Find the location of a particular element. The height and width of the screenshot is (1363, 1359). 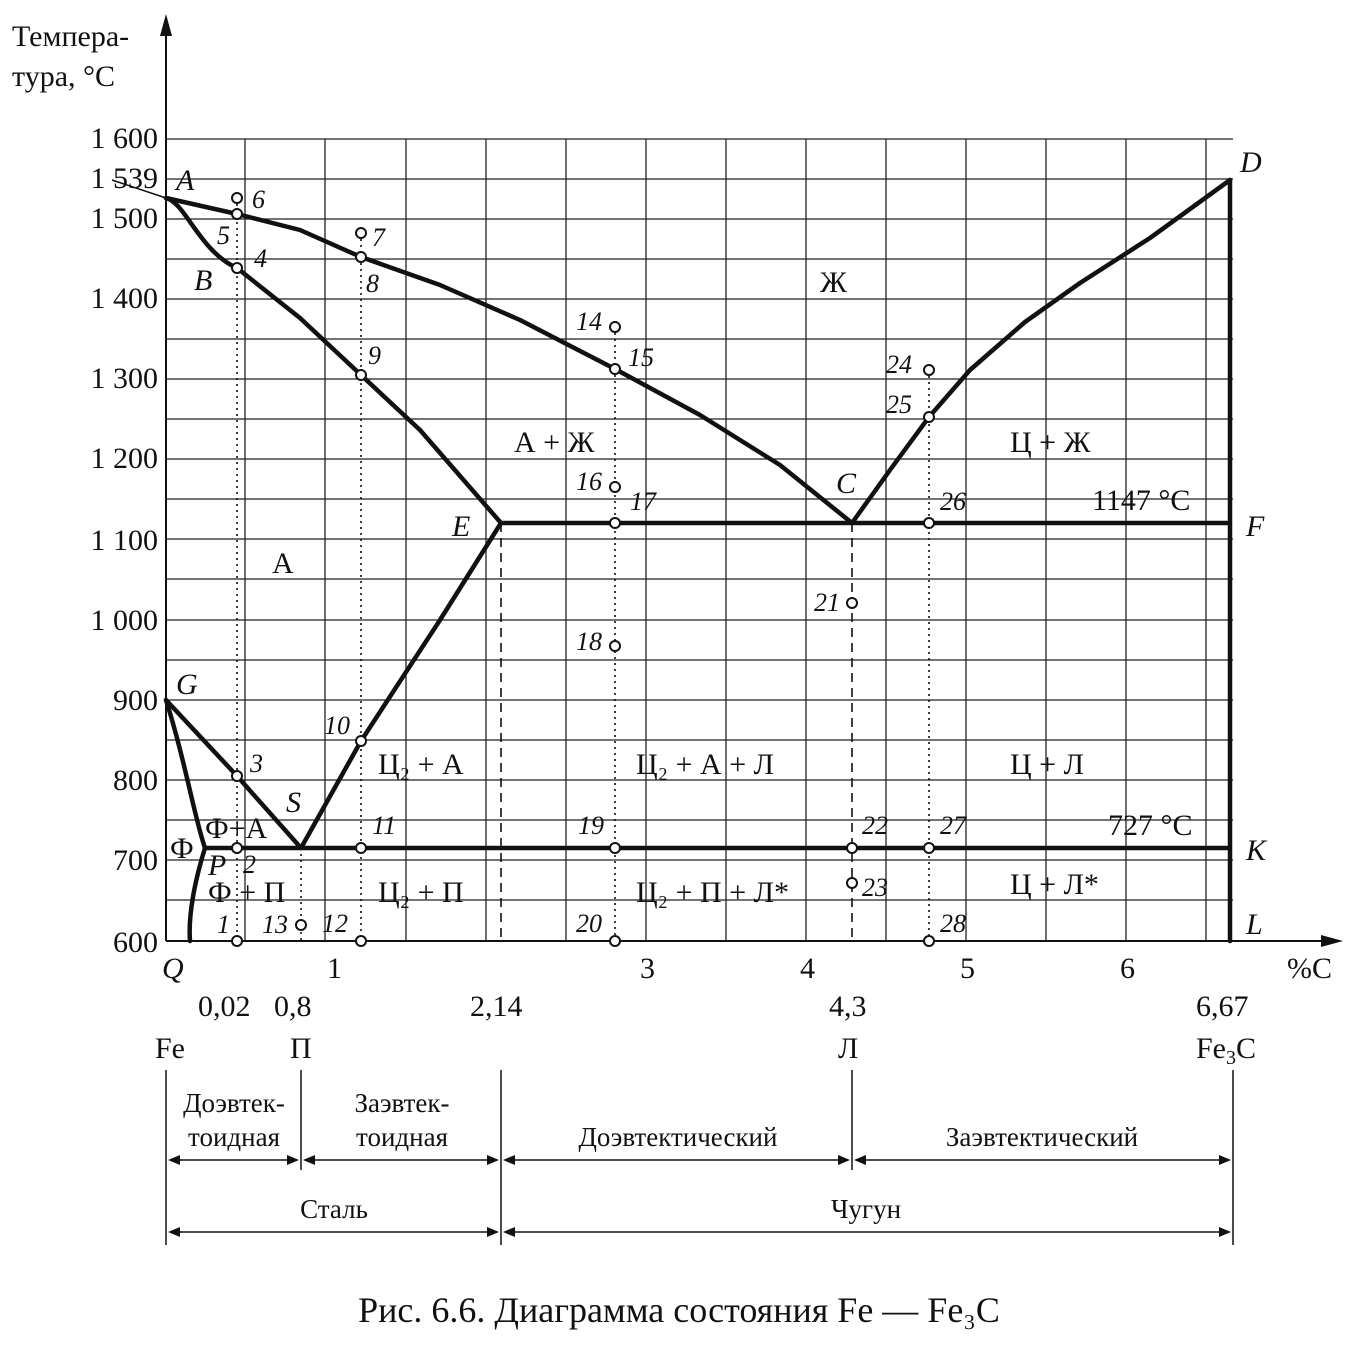

phase-pearlite: П is located at coordinates (301, 1048).